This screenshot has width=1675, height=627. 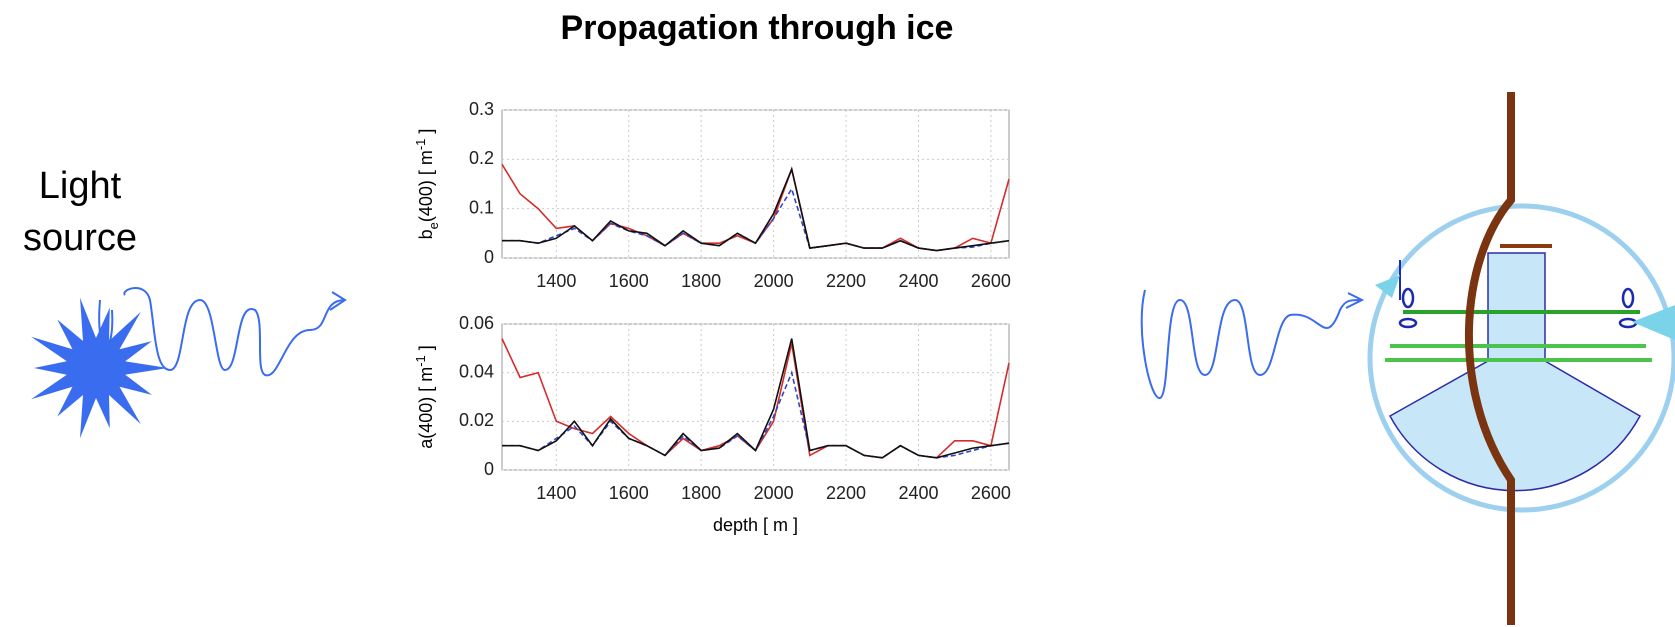 What do you see at coordinates (757, 28) in the screenshot?
I see `slide-title: Propagation through ice` at bounding box center [757, 28].